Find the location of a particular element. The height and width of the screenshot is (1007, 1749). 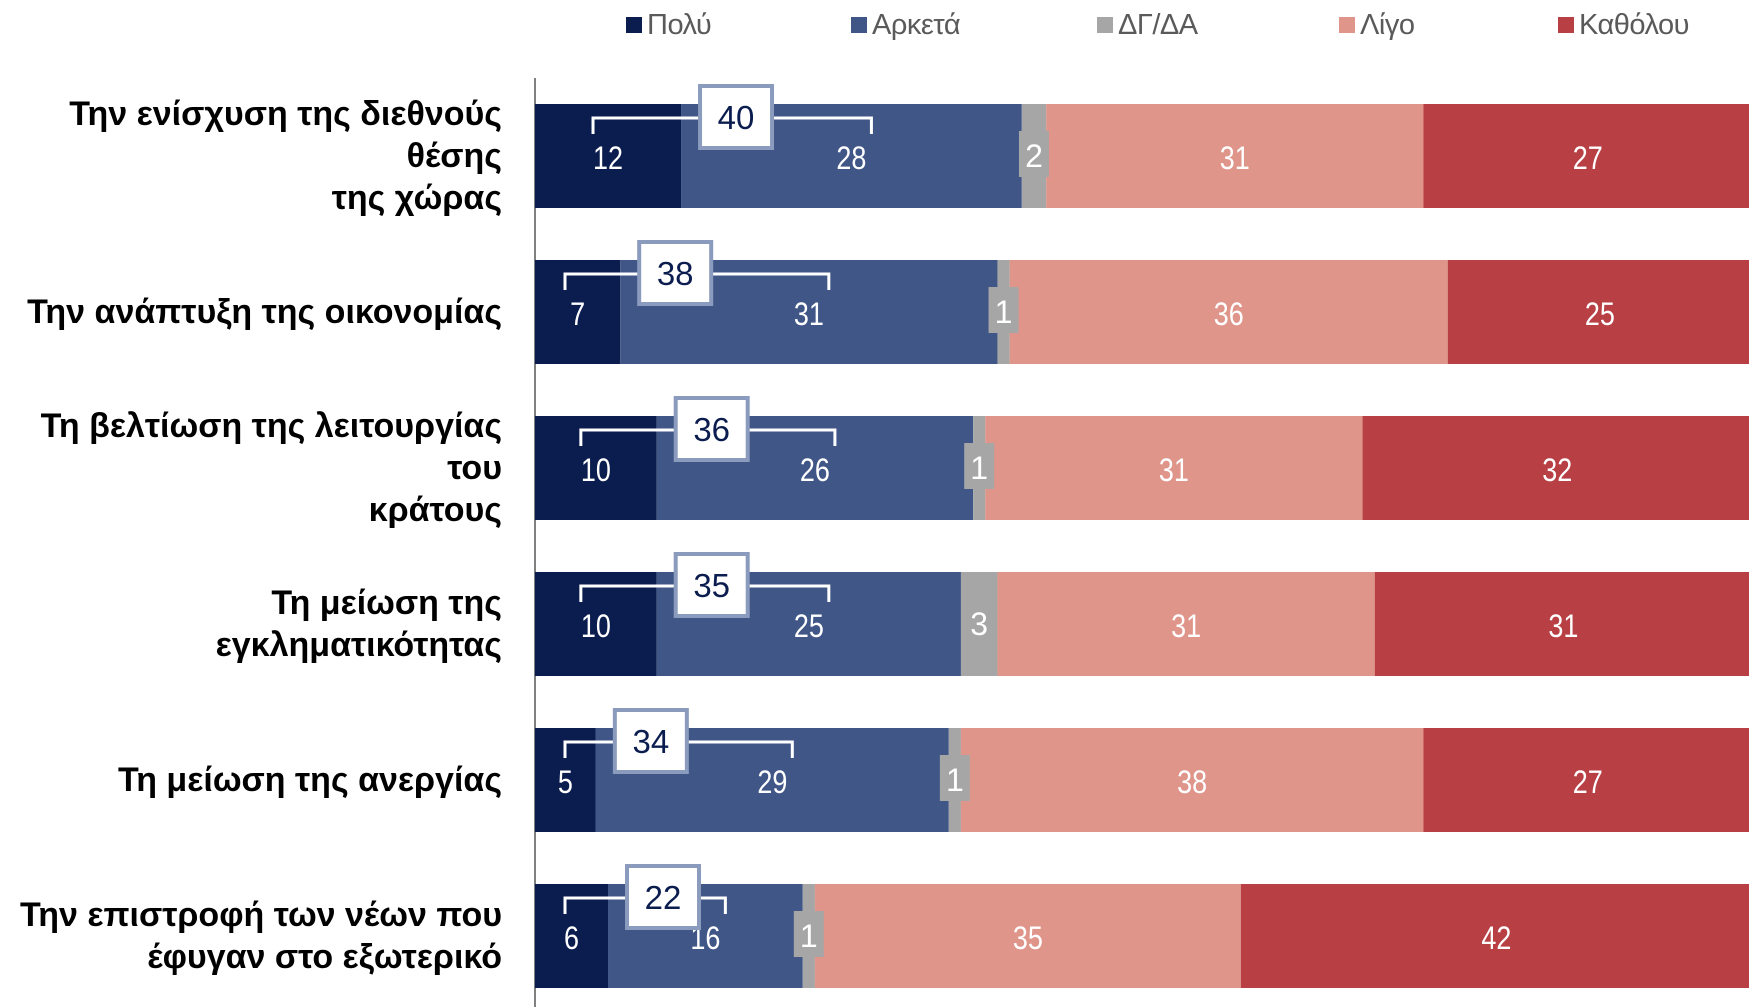

legend-item: Πολύ is located at coordinates (669, 25).